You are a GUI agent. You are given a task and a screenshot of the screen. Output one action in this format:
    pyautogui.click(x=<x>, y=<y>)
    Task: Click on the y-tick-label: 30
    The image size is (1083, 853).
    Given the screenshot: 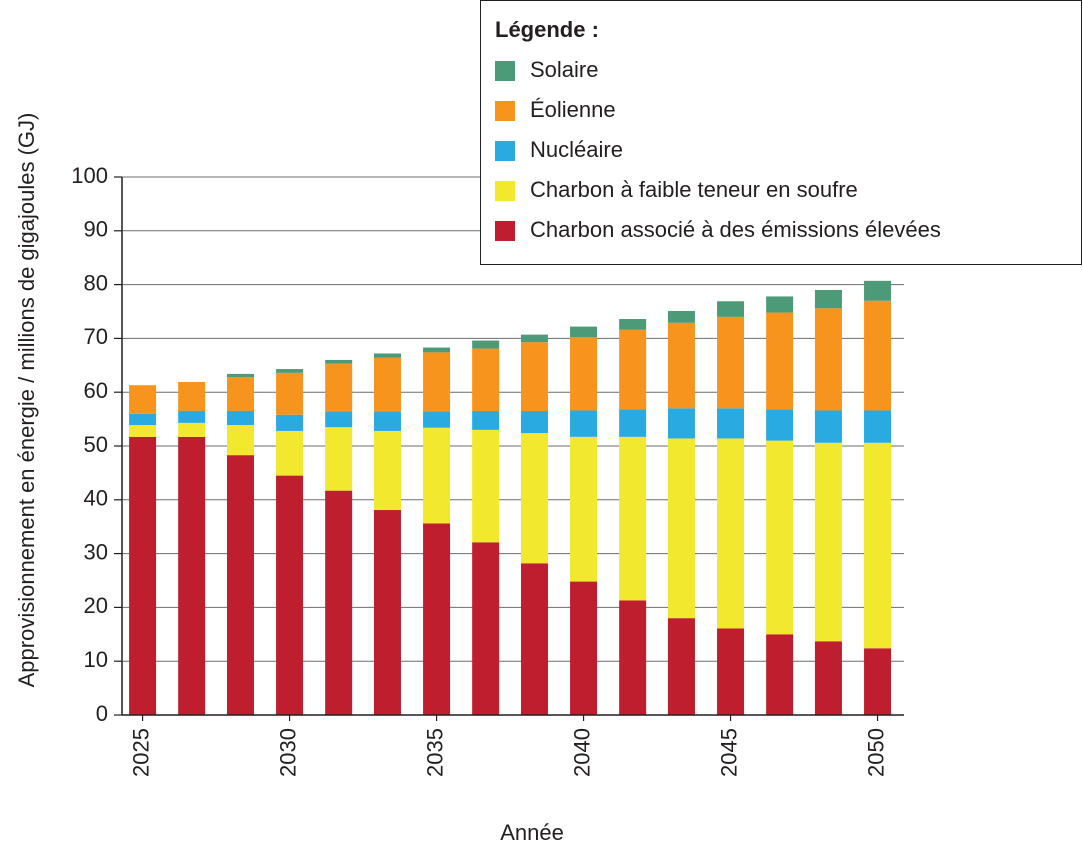 What is the action you would take?
    pyautogui.click(x=96, y=551)
    